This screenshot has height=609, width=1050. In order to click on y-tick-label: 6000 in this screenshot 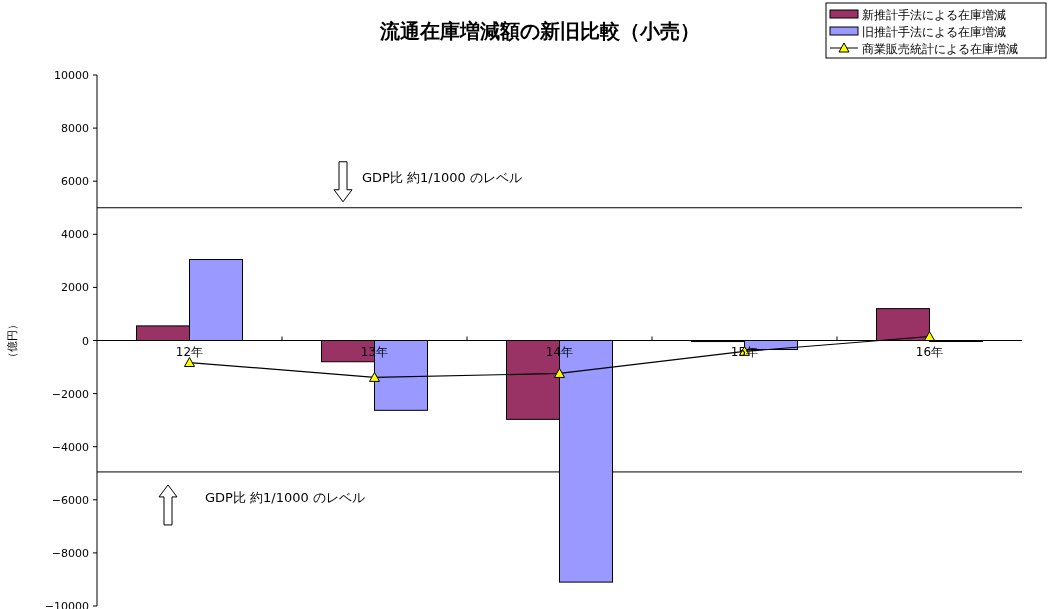, I will do `click(75, 182)`.